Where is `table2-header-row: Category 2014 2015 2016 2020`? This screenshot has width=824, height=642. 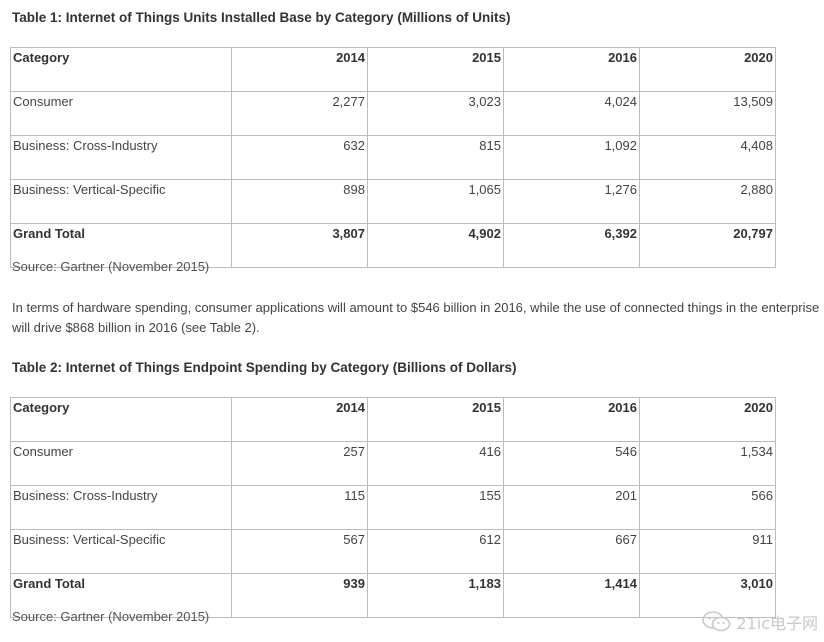
table2-header-row: Category 2014 2015 2016 2020 is located at coordinates (393, 419).